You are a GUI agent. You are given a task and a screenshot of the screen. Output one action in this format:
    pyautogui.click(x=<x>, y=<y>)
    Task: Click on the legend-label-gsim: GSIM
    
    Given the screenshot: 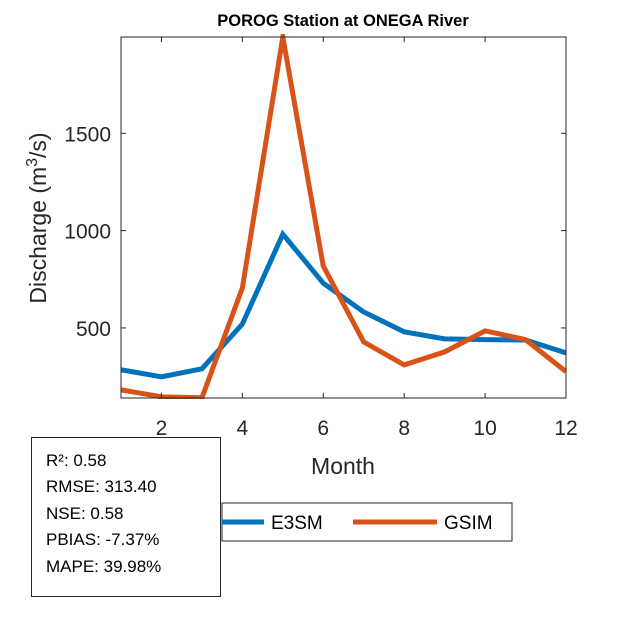 What is the action you would take?
    pyautogui.click(x=468, y=523)
    